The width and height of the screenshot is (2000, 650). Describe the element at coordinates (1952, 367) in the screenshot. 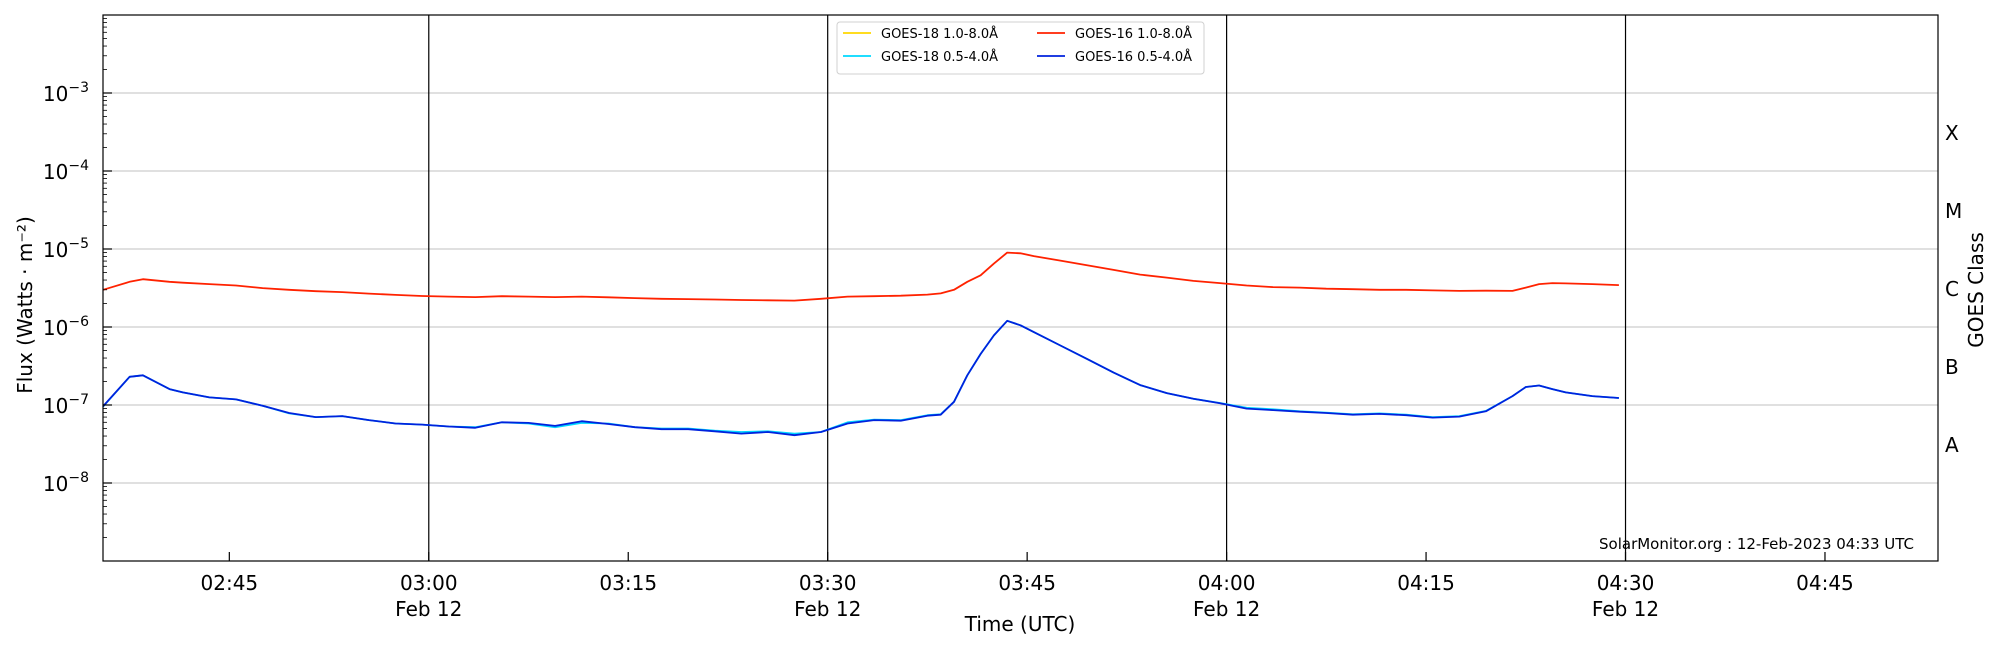

I see `goes-class-label: B` at that location.